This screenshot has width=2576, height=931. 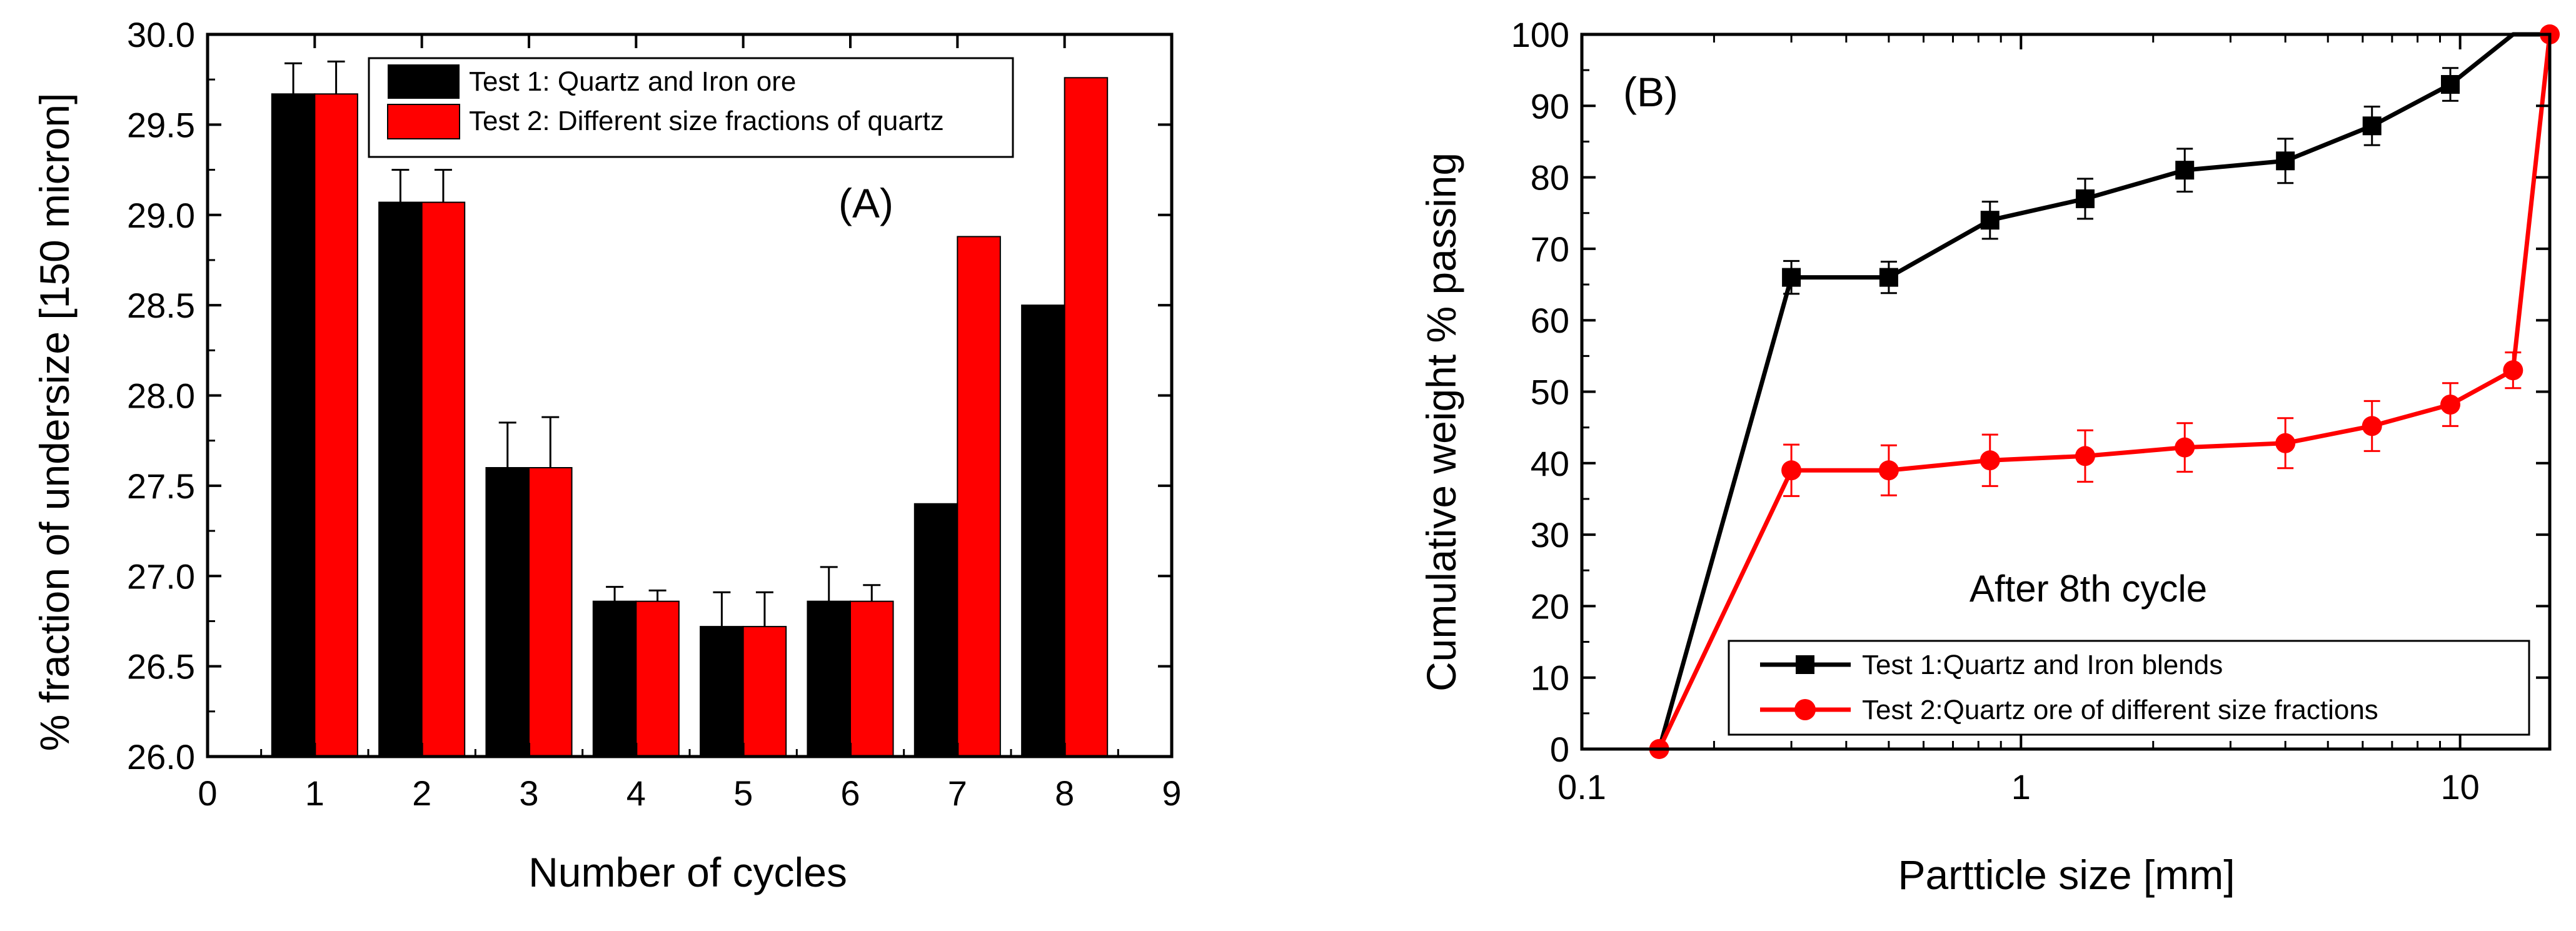 What do you see at coordinates (421, 793) in the screenshot?
I see `x-tick-label: 2` at bounding box center [421, 793].